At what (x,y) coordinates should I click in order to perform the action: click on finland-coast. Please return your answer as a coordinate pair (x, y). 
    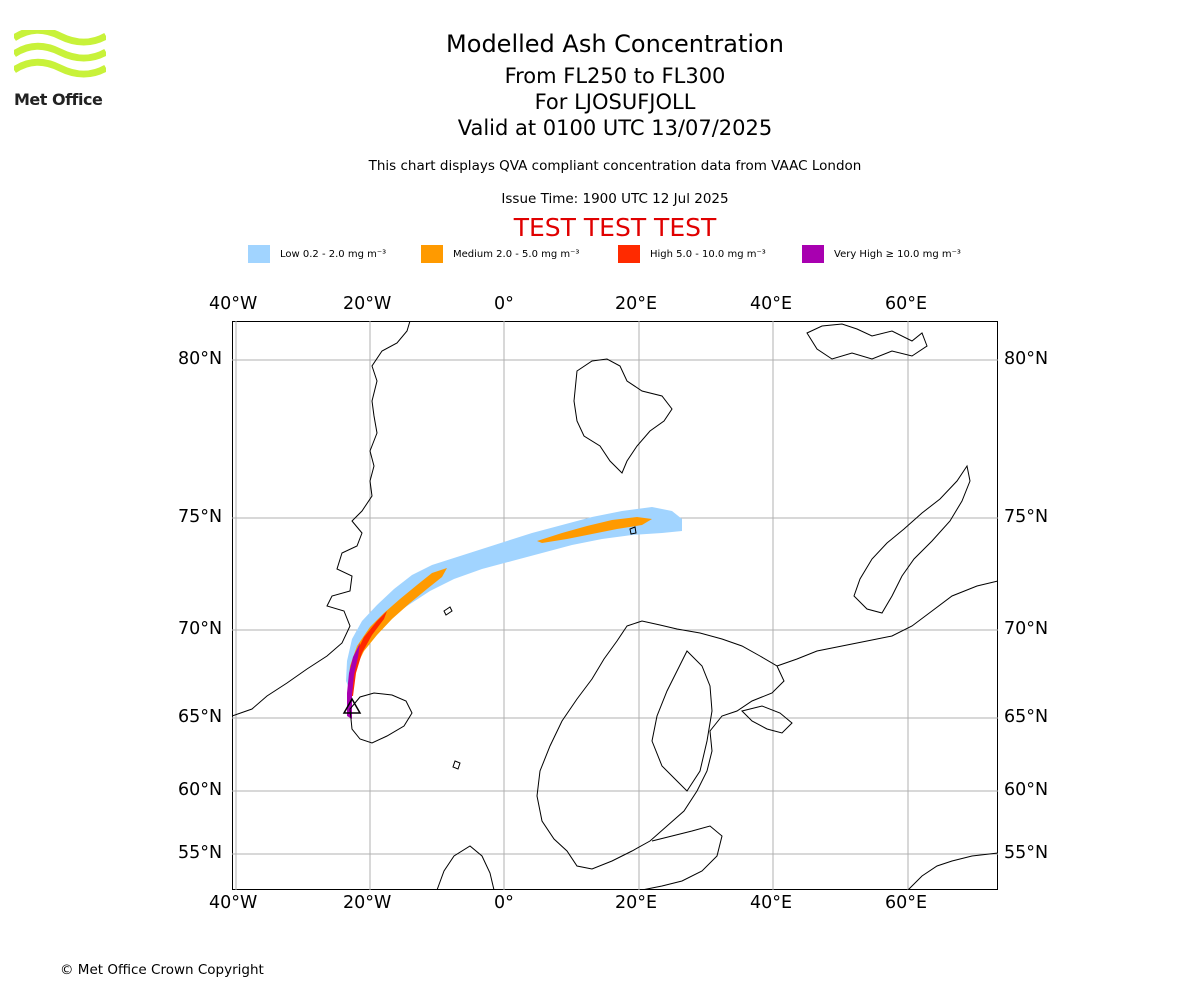
    Looking at the image, I should click on (682, 721).